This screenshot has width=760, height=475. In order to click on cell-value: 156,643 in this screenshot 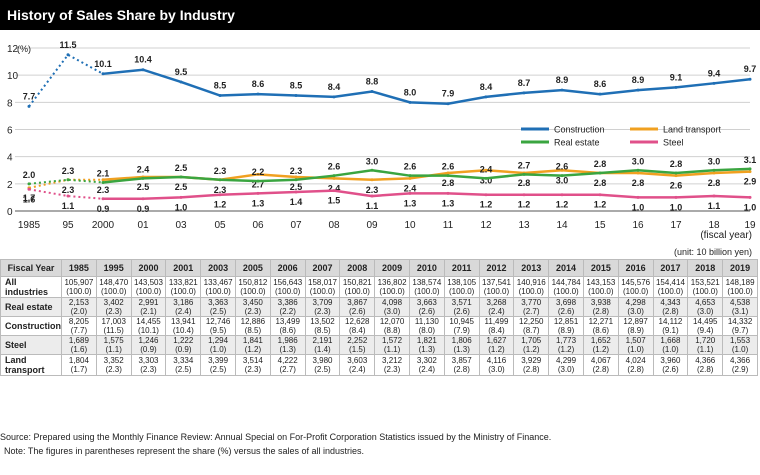, I will do `click(288, 282)`.